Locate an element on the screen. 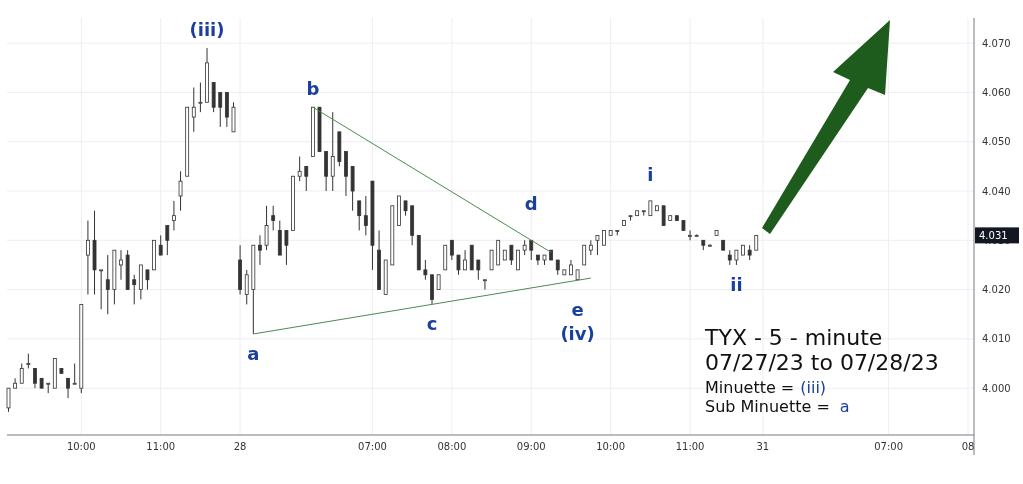  annotation: ii is located at coordinates (736, 284).